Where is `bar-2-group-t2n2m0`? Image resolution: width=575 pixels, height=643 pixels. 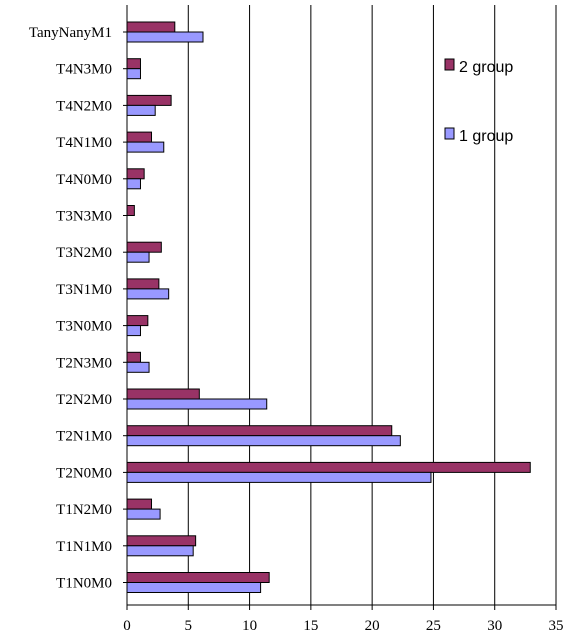 bar-2-group-t2n2m0 is located at coordinates (163, 394).